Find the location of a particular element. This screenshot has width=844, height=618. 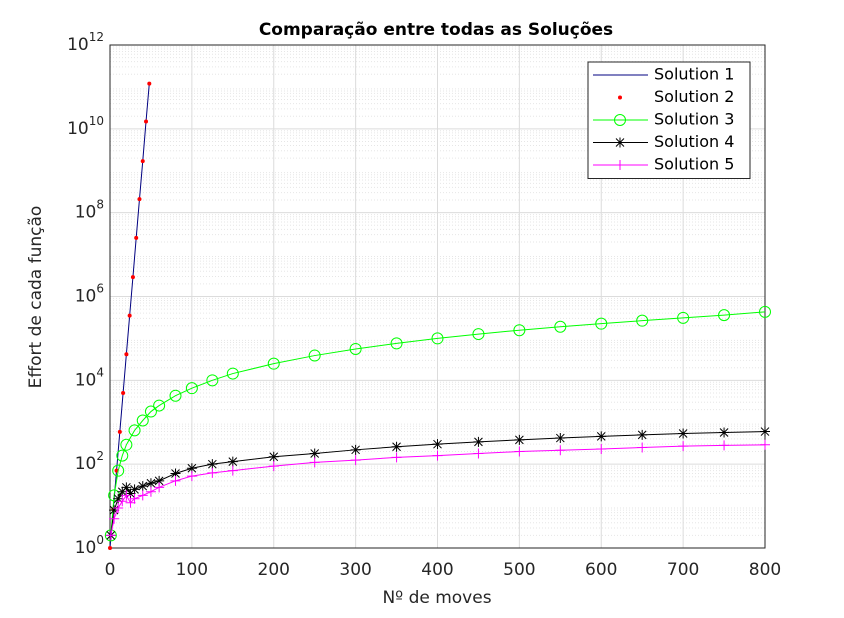

x-tick-label: 800 is located at coordinates (765, 570).